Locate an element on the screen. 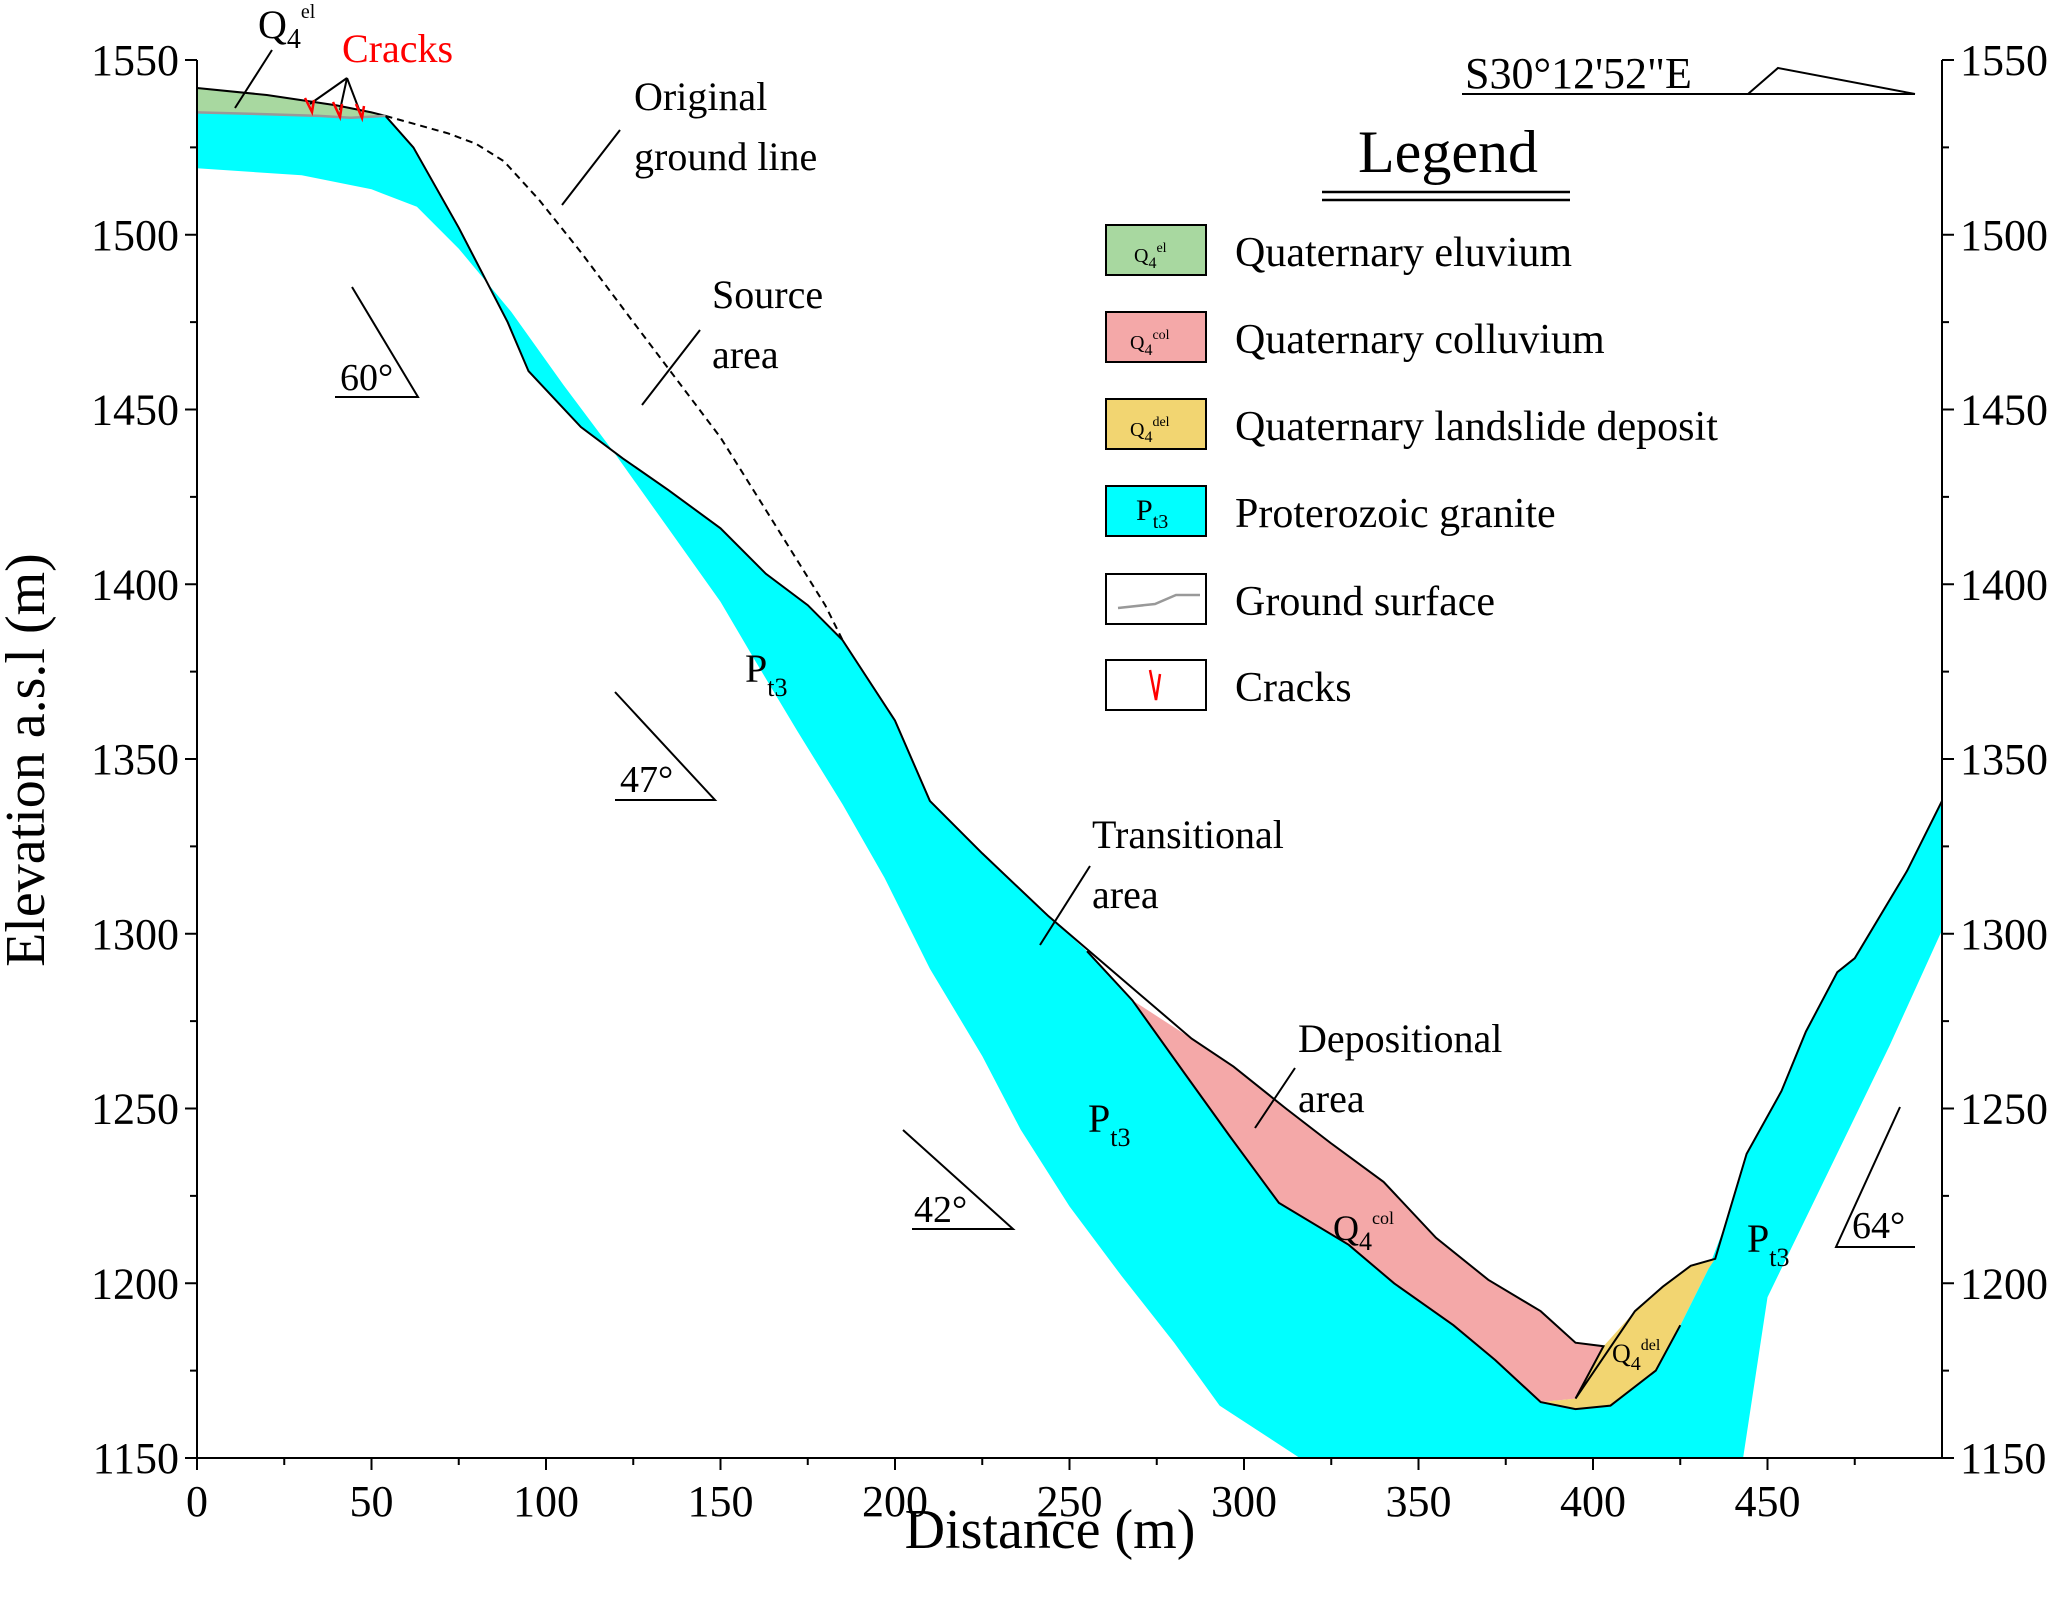 The width and height of the screenshot is (2067, 1602). x-axis-title: Distance (m) is located at coordinates (1050, 1530).